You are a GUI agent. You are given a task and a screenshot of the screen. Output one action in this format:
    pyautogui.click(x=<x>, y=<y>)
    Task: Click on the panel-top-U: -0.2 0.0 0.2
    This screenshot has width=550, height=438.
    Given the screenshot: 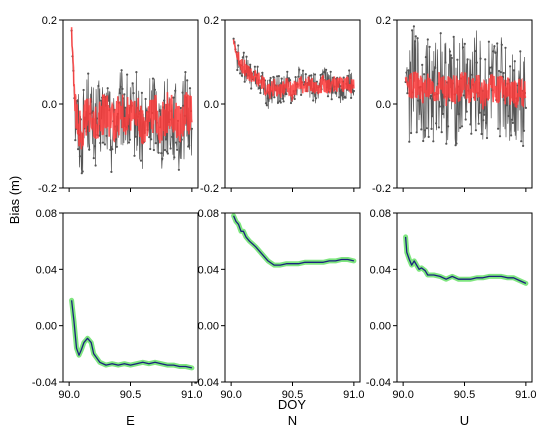 What is the action you would take?
    pyautogui.click(x=452, y=105)
    